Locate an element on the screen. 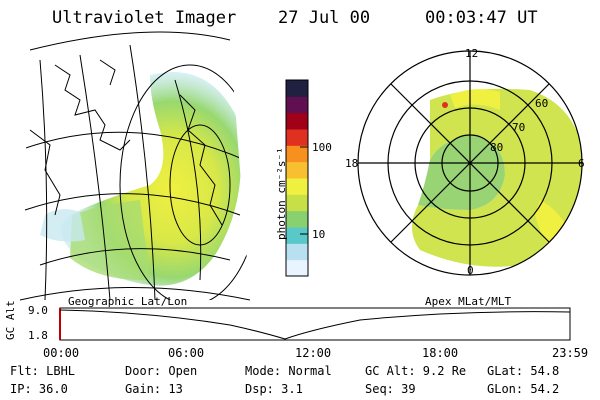 The image size is (600, 400). altitude-curve is located at coordinates (315, 324).